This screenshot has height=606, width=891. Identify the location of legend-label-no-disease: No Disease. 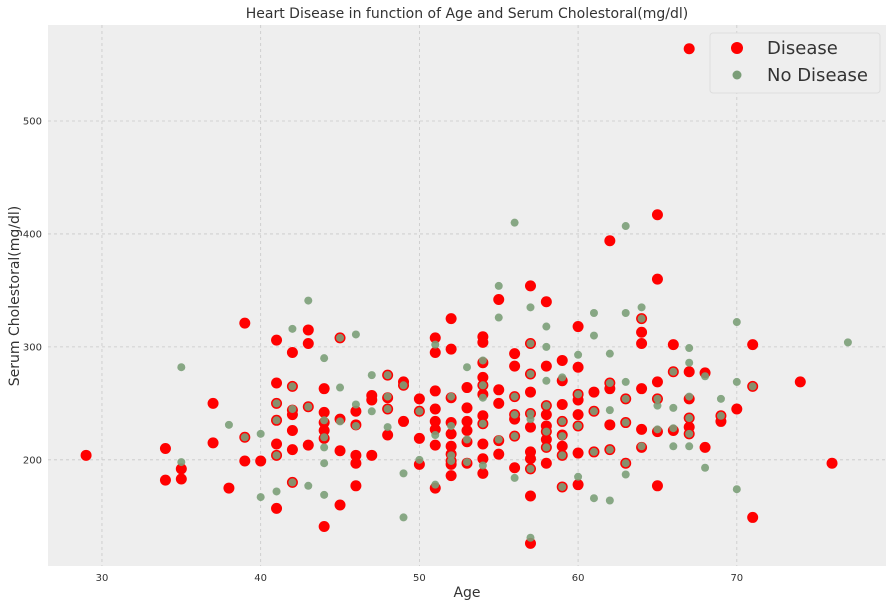
(817, 75).